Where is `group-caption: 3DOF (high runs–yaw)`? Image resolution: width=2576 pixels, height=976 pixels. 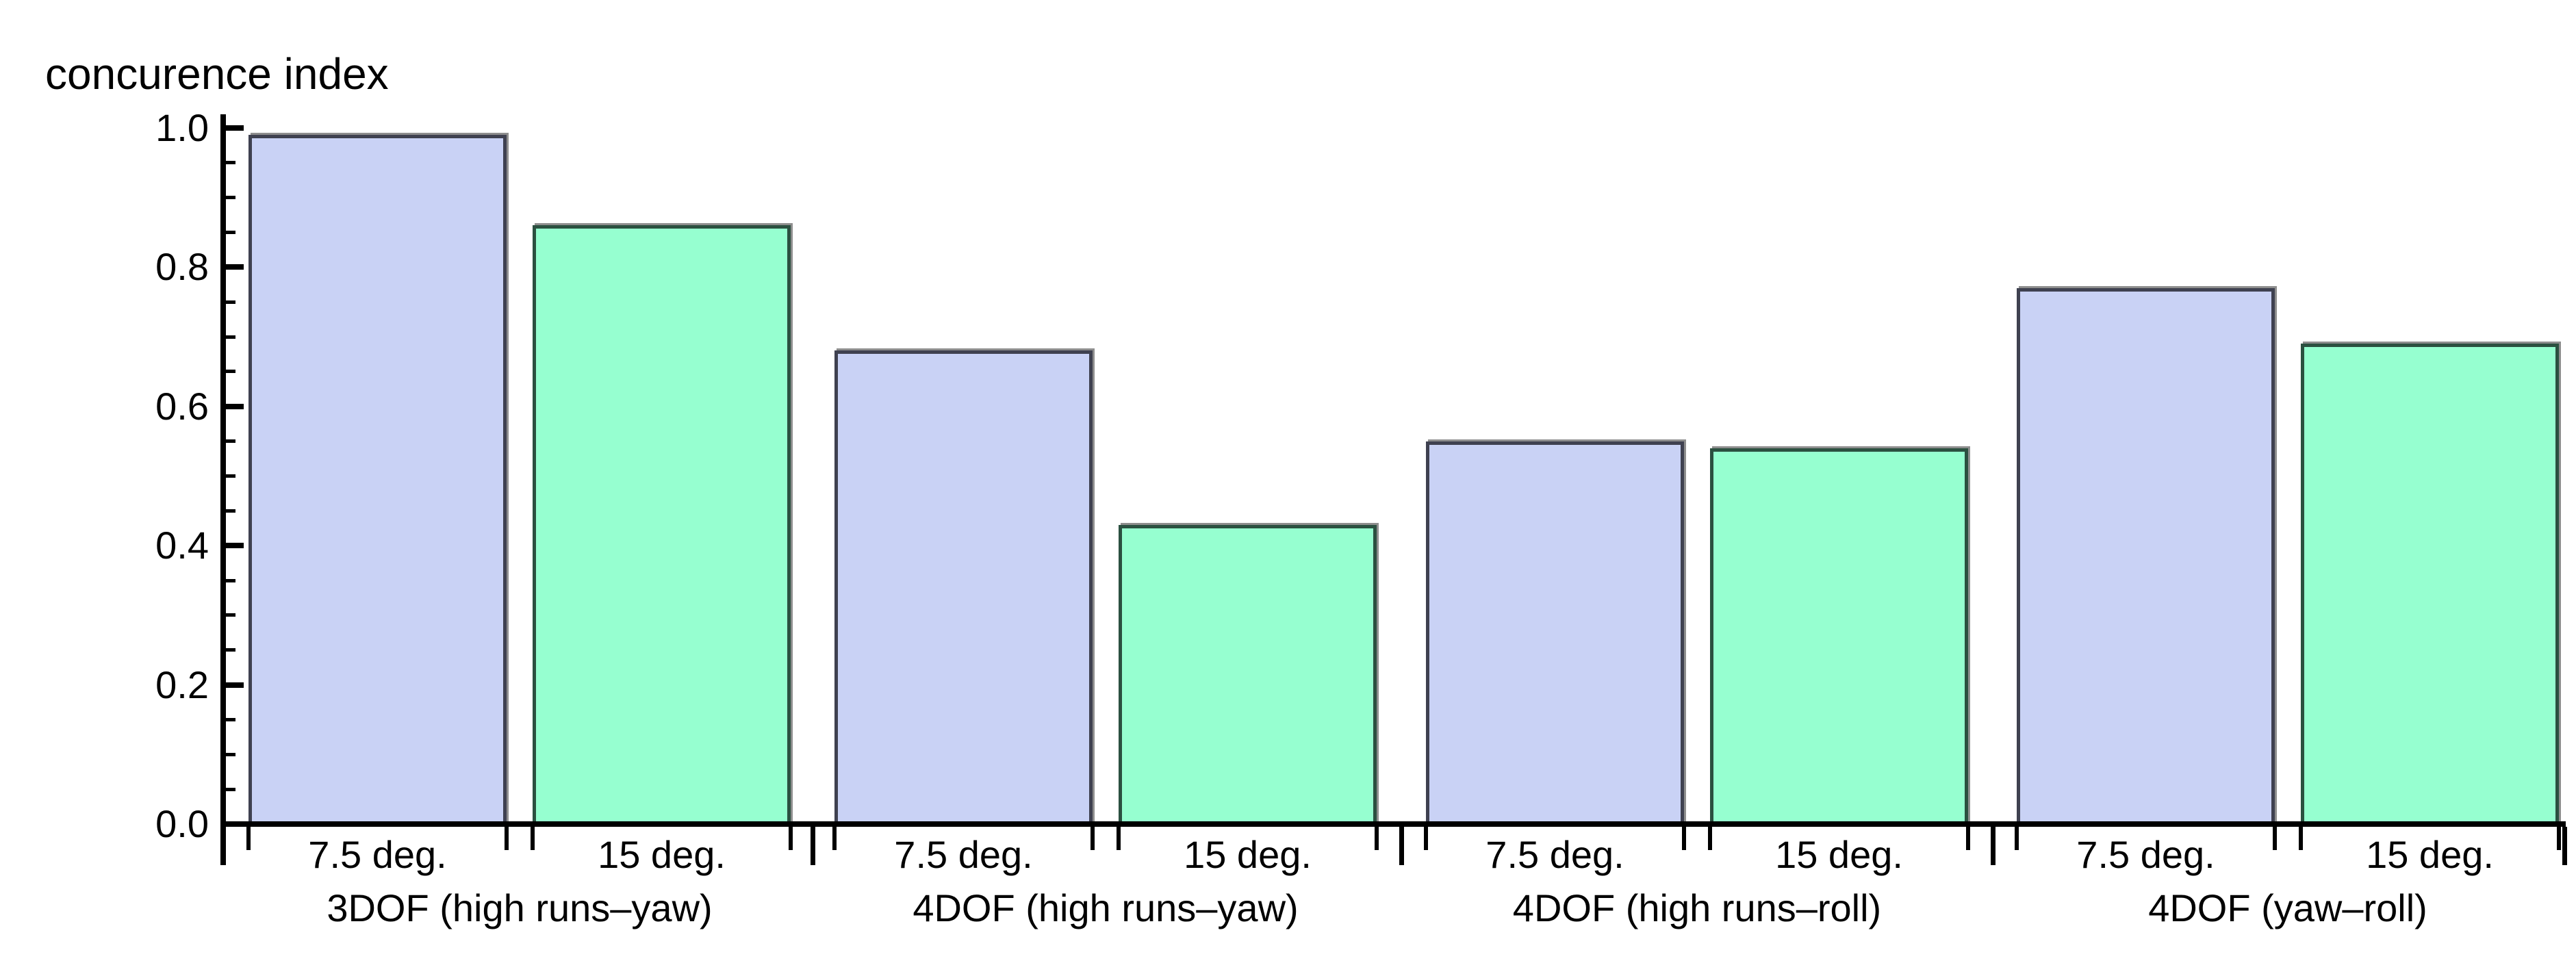 group-caption: 3DOF (high runs–yaw) is located at coordinates (520, 907).